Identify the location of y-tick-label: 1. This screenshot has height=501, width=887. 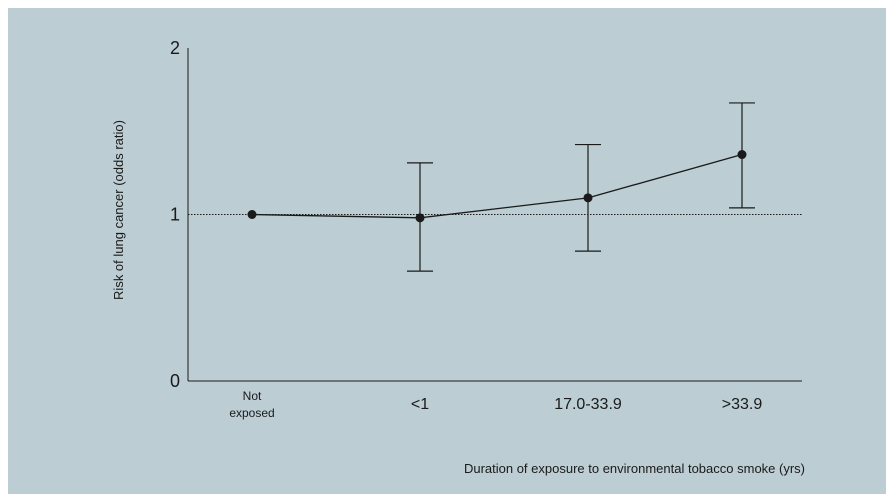
(175, 215).